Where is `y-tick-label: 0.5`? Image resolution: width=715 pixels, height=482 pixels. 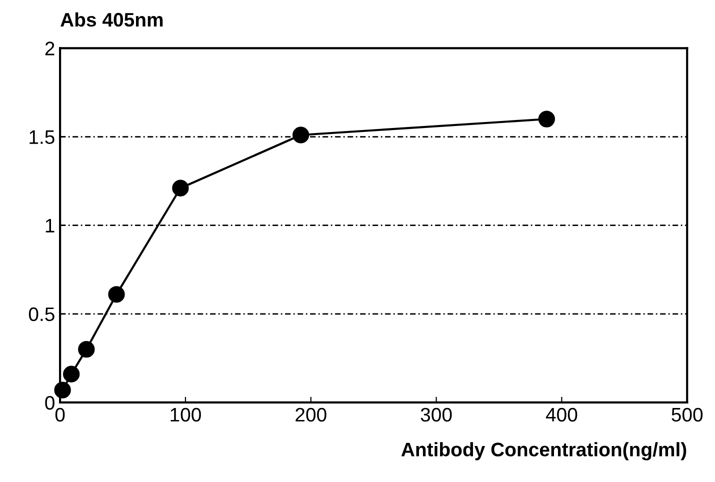 y-tick-label: 0.5 is located at coordinates (41, 314).